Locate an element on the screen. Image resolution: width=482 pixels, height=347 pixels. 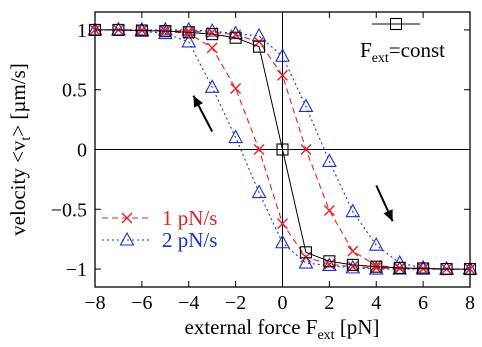
y-axis-label-subscript: t is located at coordinates (26, 139).